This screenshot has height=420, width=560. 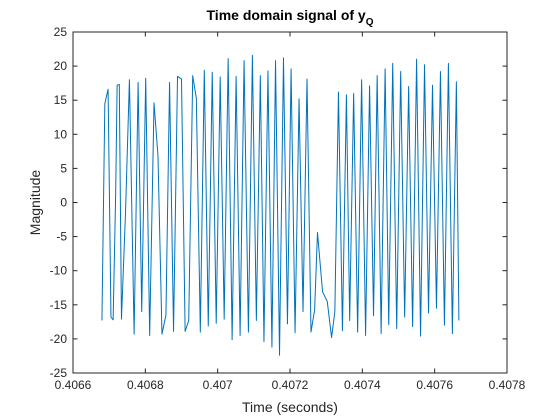 What do you see at coordinates (63, 168) in the screenshot?
I see `y-tick-label: 5` at bounding box center [63, 168].